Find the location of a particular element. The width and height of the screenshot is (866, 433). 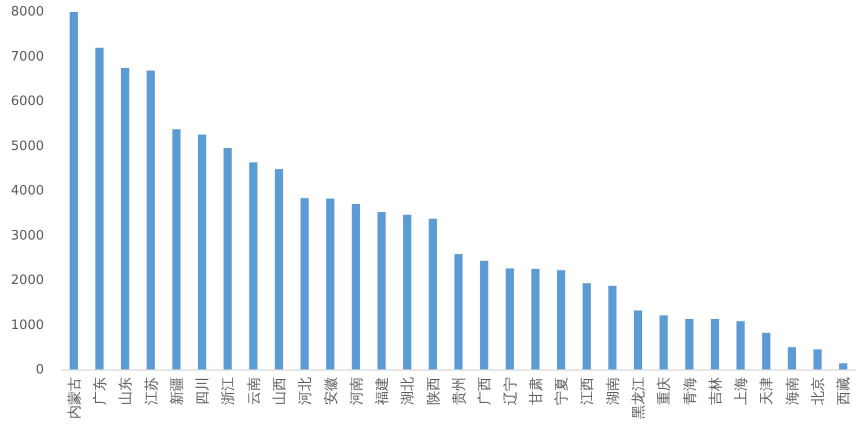

y-tick-label: 1000 is located at coordinates (27, 325).